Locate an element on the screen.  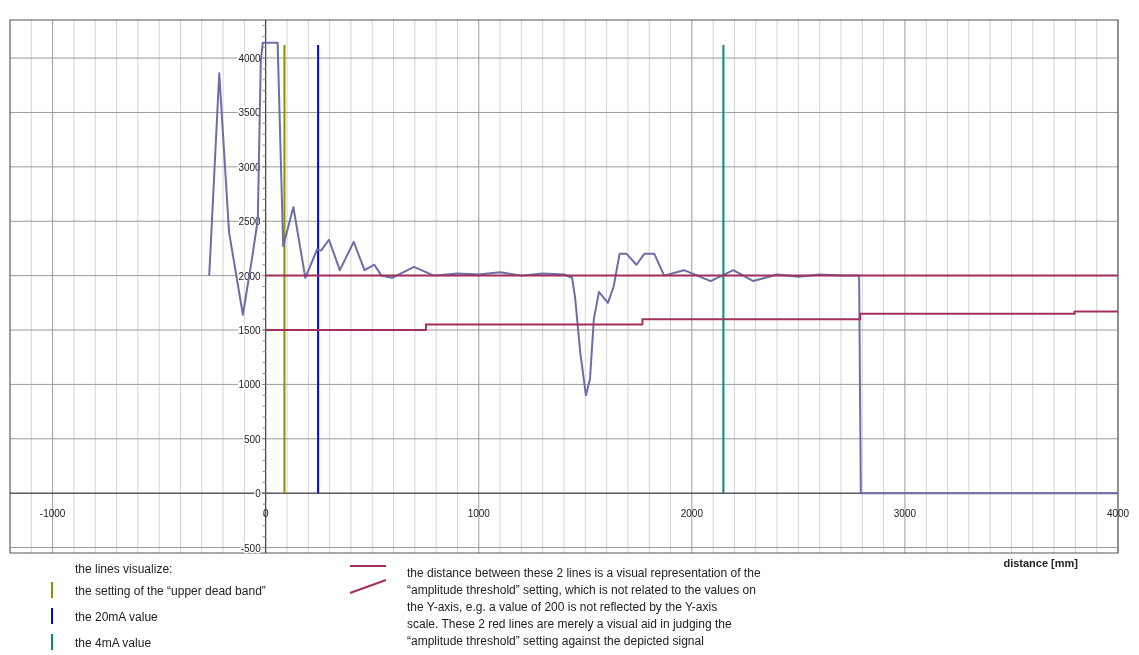
legend-label: the 4mA value is located at coordinates (113, 643).